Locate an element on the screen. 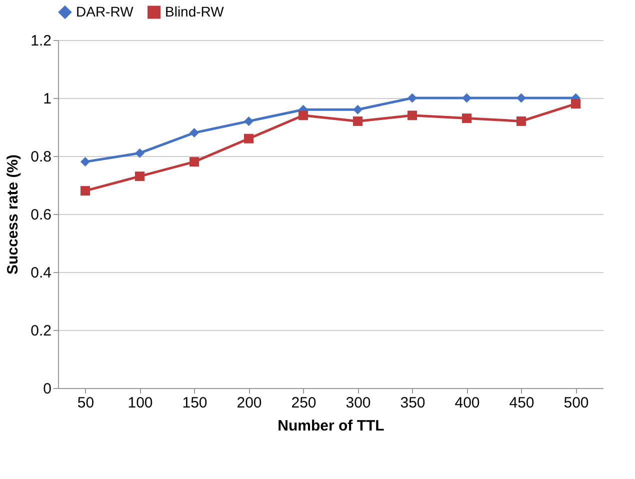 The width and height of the screenshot is (635, 479). x-tick-label: 100 is located at coordinates (140, 403).